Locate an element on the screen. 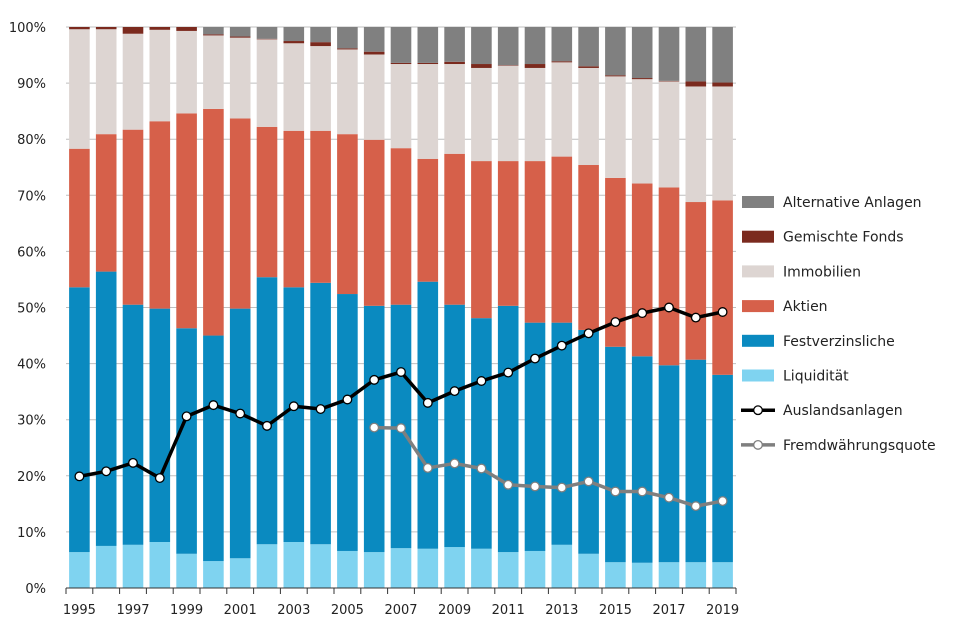 This screenshot has height=631, width=960. legend-label: Festverzinsliche is located at coordinates (839, 342).